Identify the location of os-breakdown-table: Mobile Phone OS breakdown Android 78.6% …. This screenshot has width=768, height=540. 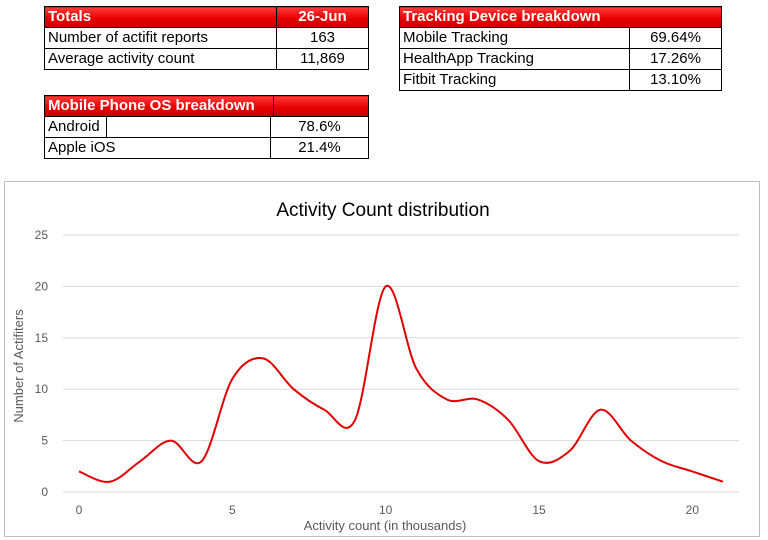
(206, 127).